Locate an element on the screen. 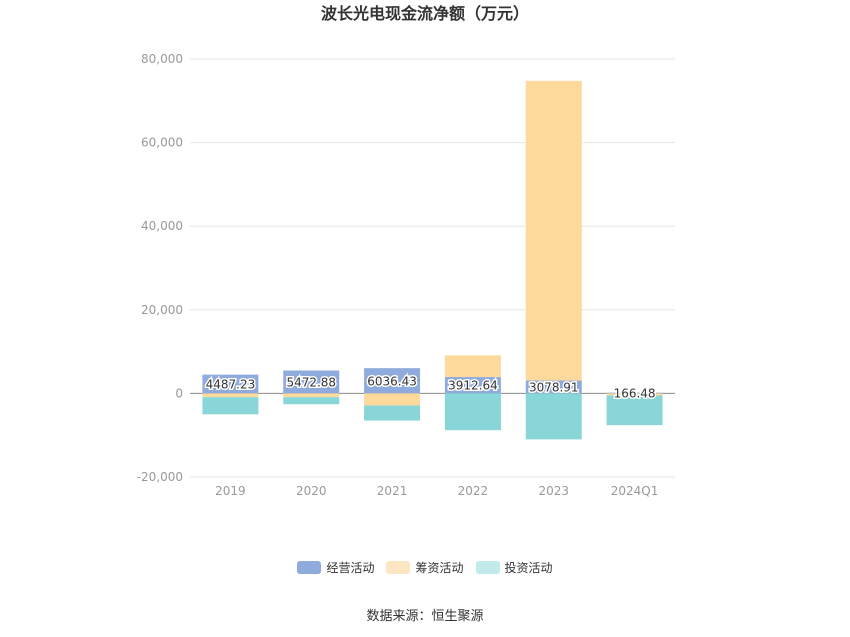 The width and height of the screenshot is (850, 637). bar-经营活动-2023 is located at coordinates (553, 387).